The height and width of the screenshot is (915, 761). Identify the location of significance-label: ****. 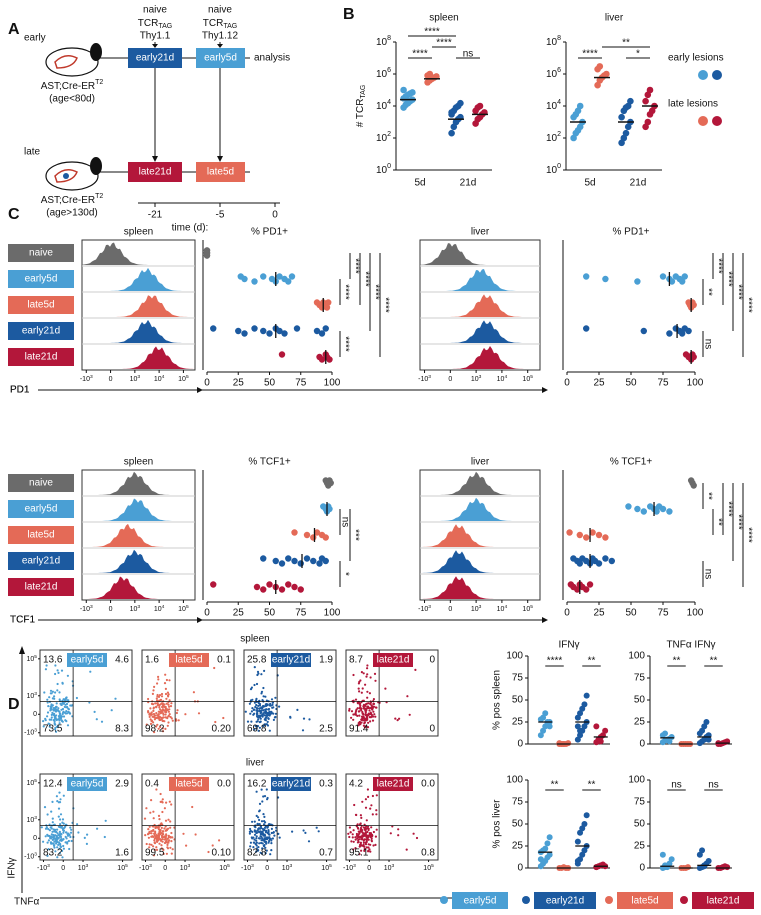
(590, 54).